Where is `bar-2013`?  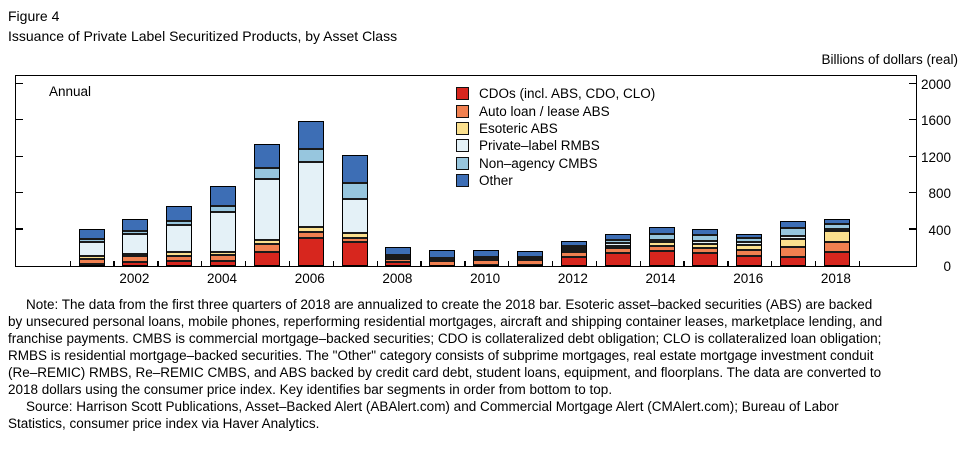
bar-2013 is located at coordinates (617, 250).